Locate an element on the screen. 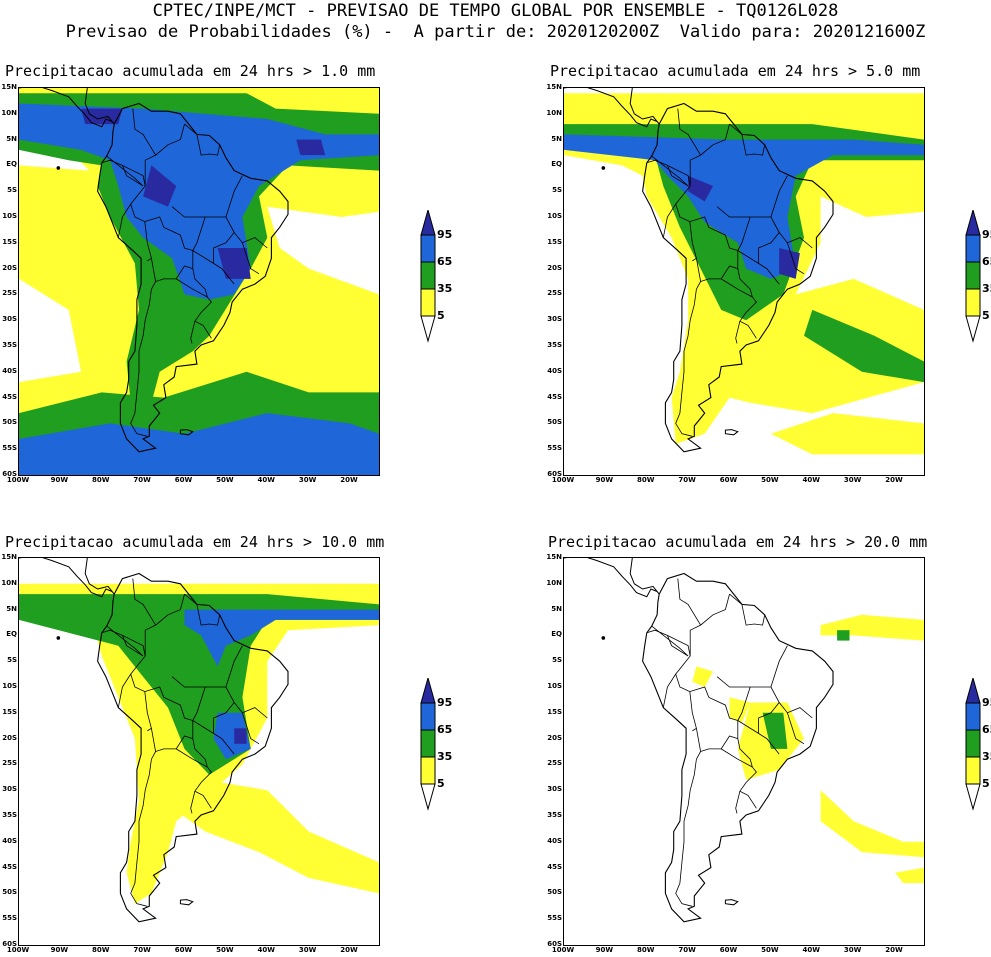 The width and height of the screenshot is (991, 957). latitude-tick-label: 25S is located at coordinates (554, 763).